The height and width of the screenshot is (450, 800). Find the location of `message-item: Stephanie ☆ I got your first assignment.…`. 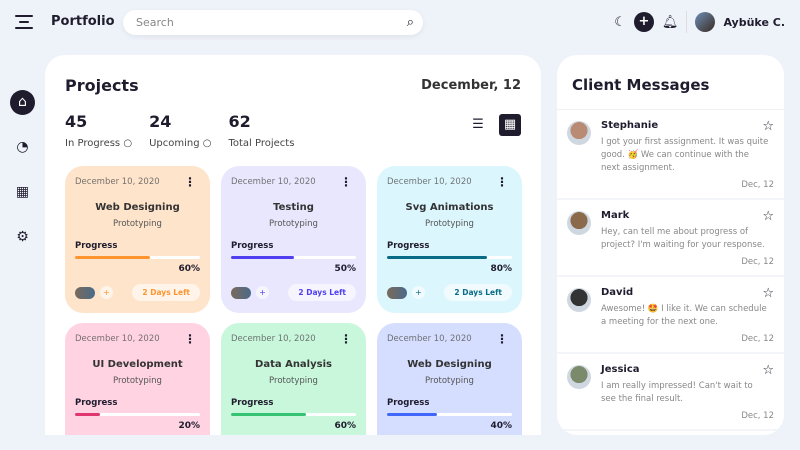

message-item: Stephanie ☆ I got your first assignment.… is located at coordinates (670, 155).